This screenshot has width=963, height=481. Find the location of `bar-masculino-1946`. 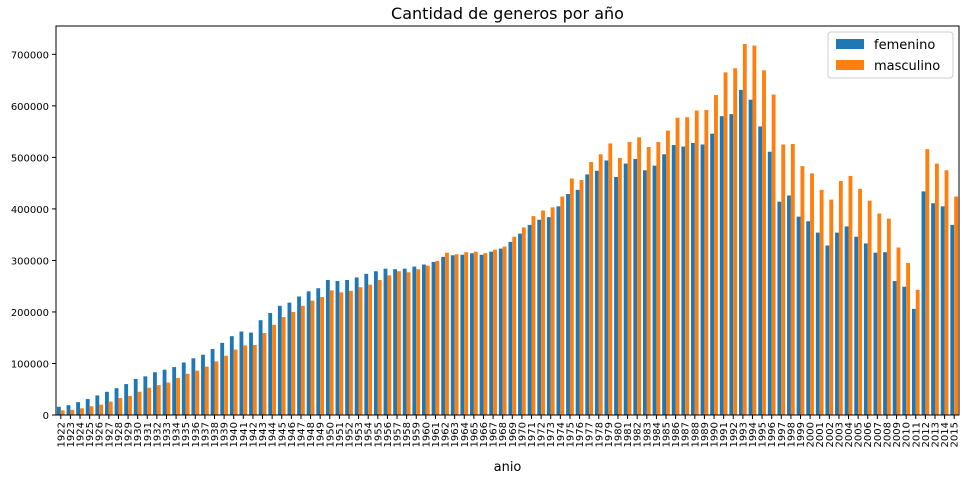

bar-masculino-1946 is located at coordinates (293, 363).